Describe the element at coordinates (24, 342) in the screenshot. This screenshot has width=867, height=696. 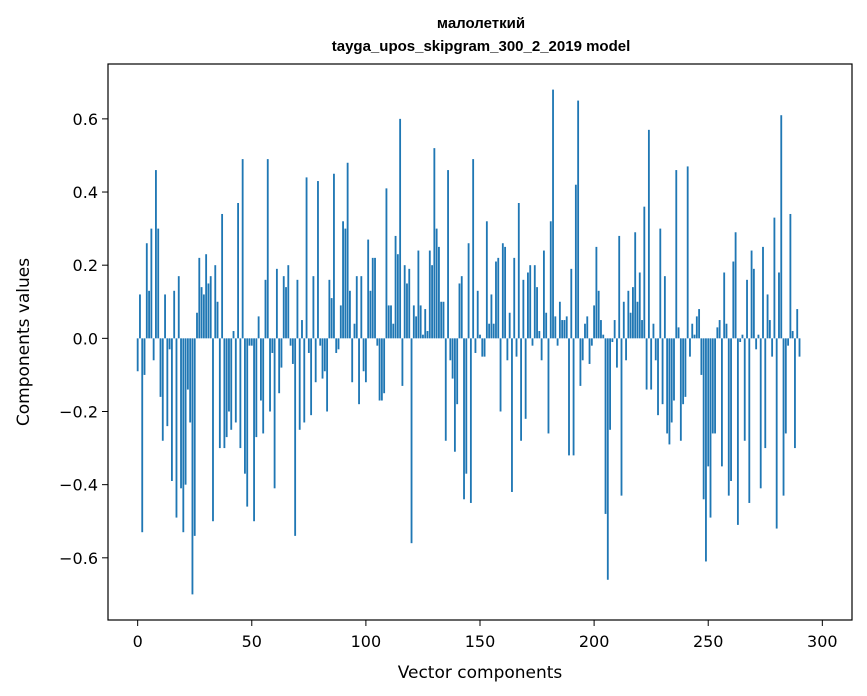
I see `y-axis-label: Components values` at that location.